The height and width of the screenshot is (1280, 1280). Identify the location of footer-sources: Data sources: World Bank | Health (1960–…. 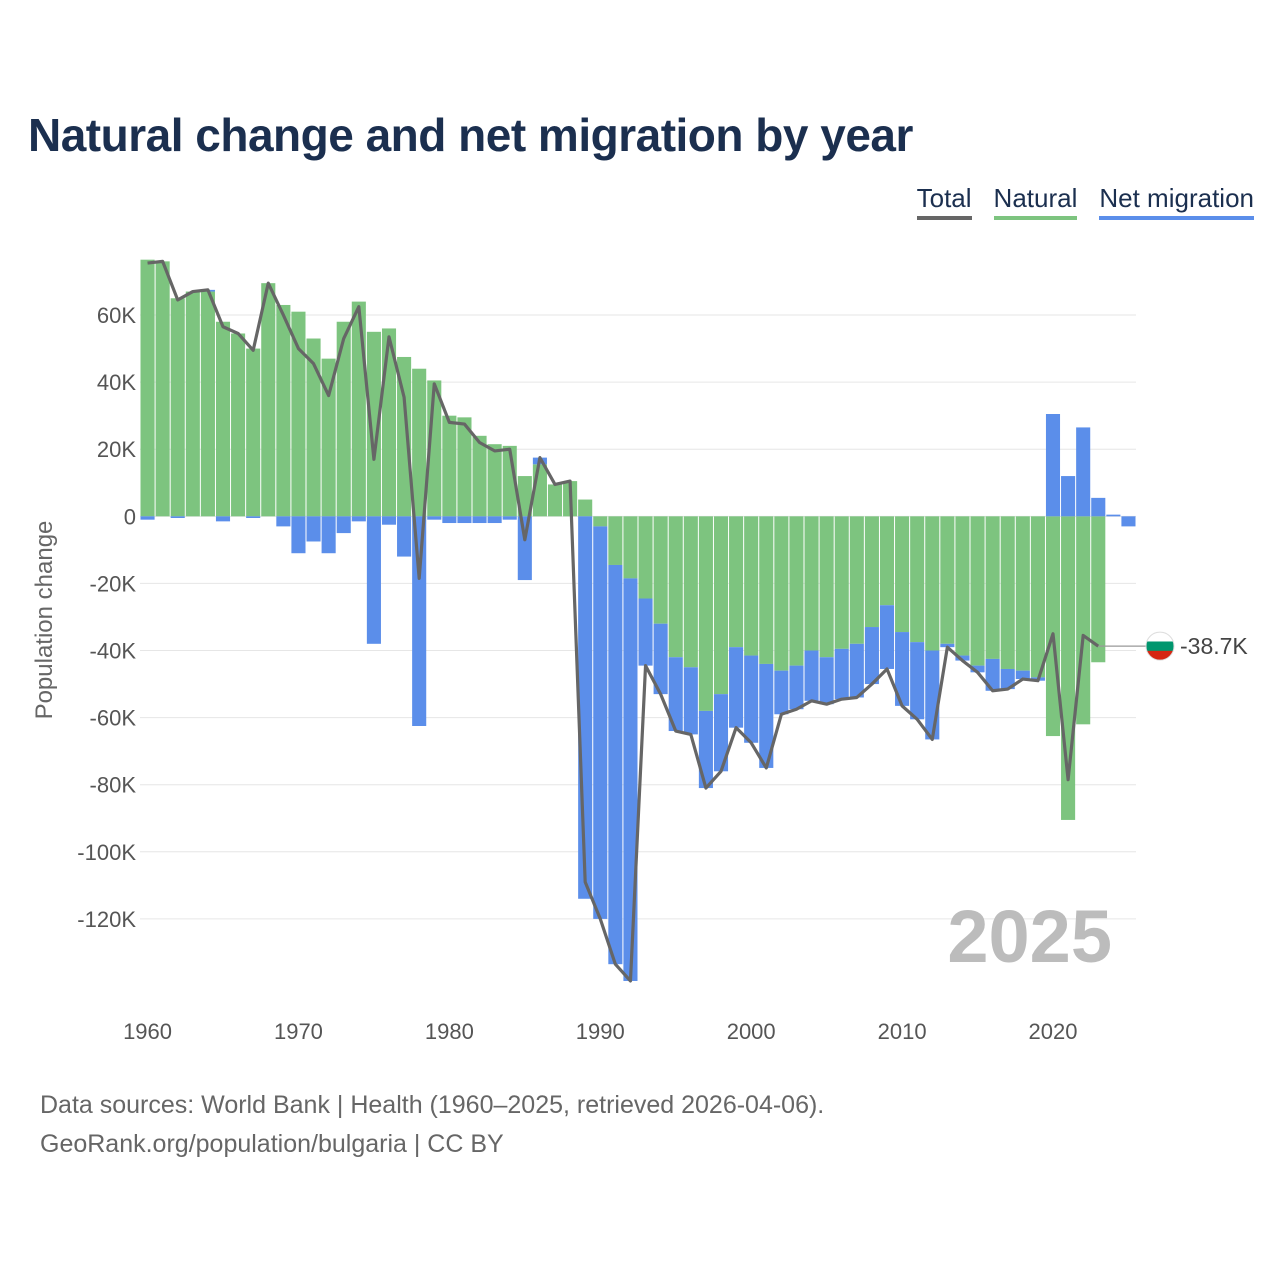
(432, 1105).